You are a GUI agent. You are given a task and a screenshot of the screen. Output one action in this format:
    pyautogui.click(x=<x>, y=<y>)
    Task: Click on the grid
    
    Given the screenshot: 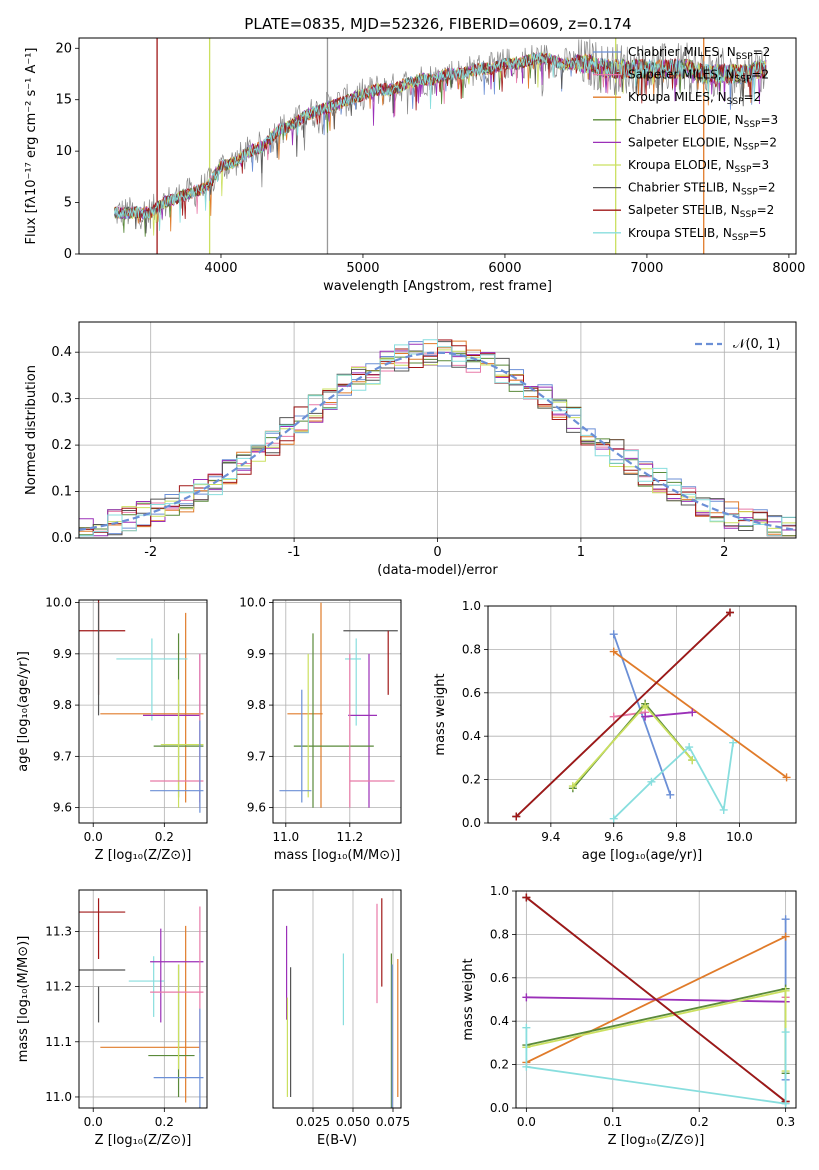 What is the action you would take?
    pyautogui.click(x=353, y=999)
    